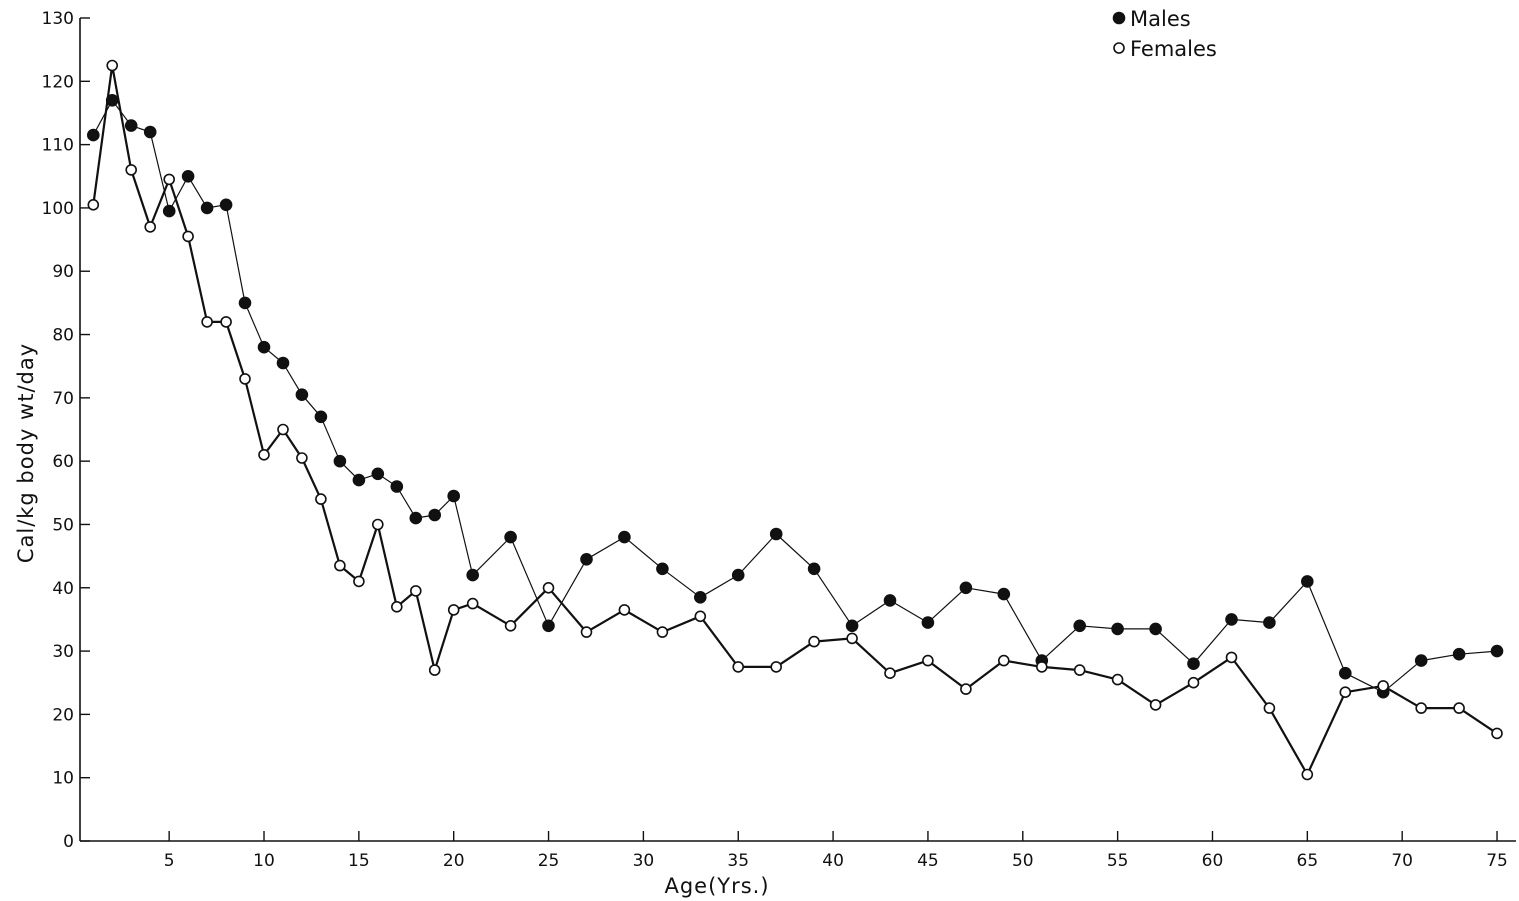 The height and width of the screenshot is (901, 1519). What do you see at coordinates (63, 336) in the screenshot?
I see `y-tick-label: 80` at bounding box center [63, 336].